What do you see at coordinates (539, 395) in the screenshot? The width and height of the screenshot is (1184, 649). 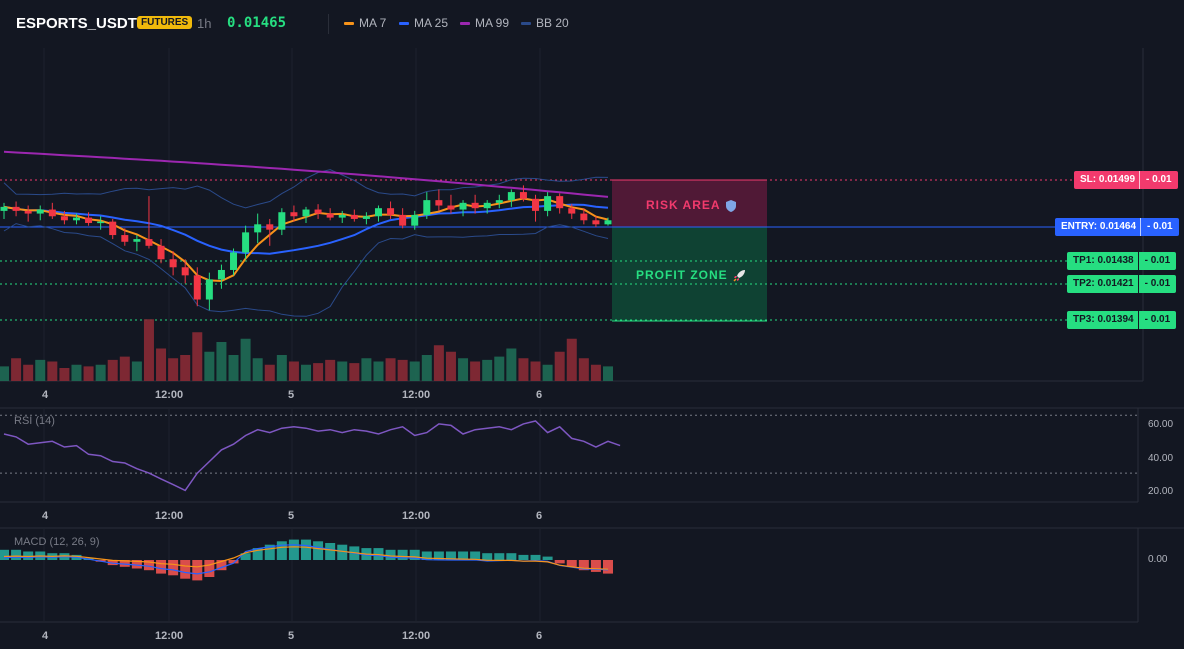 I see `time-label-6: 6` at bounding box center [539, 395].